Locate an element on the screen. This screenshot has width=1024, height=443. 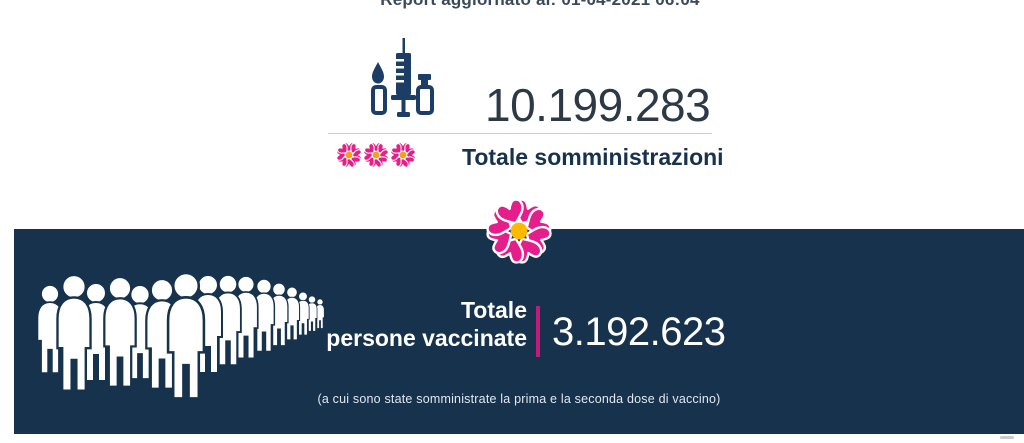
scrollbar-fragment is located at coordinates (1007, 437).